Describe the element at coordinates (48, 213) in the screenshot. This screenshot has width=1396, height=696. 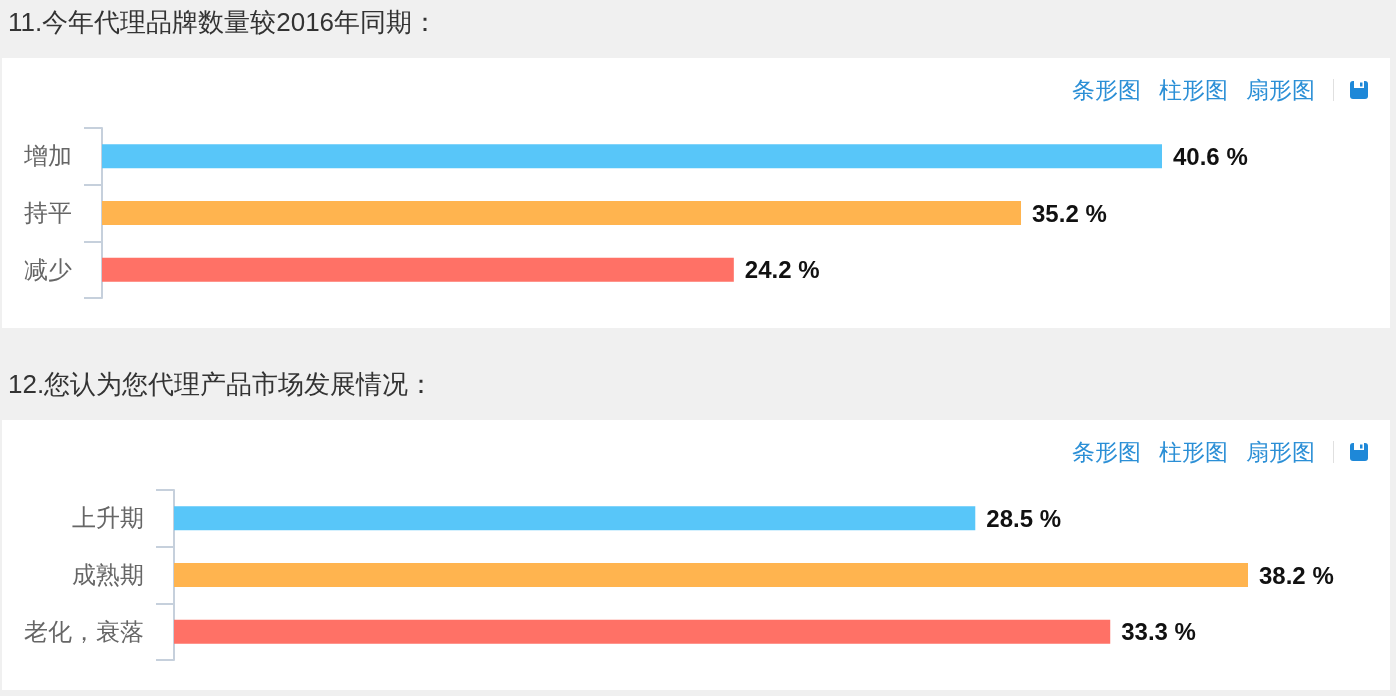
I see `y-tick-label: 持平` at that location.